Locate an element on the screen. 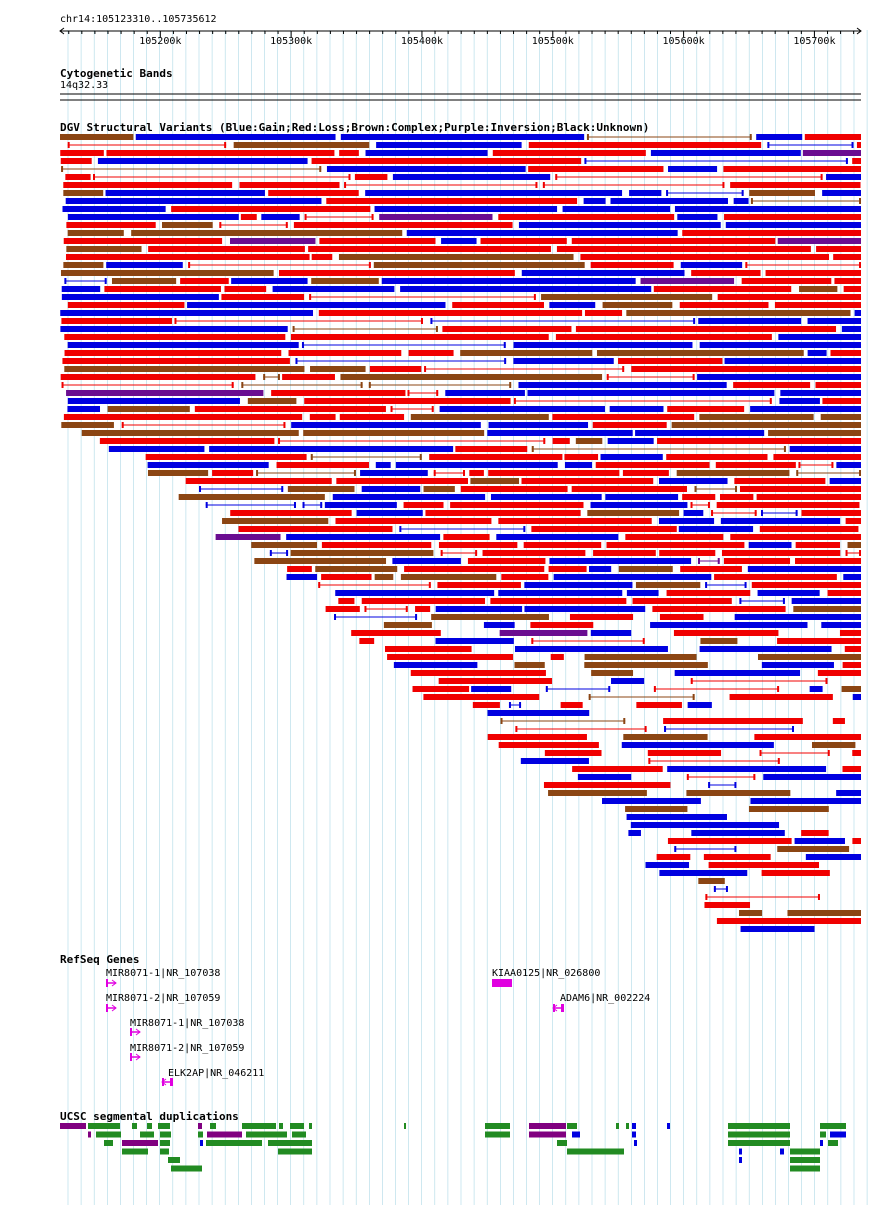  gene-label: MIR8071-1|NR_107038 is located at coordinates (187, 1023).